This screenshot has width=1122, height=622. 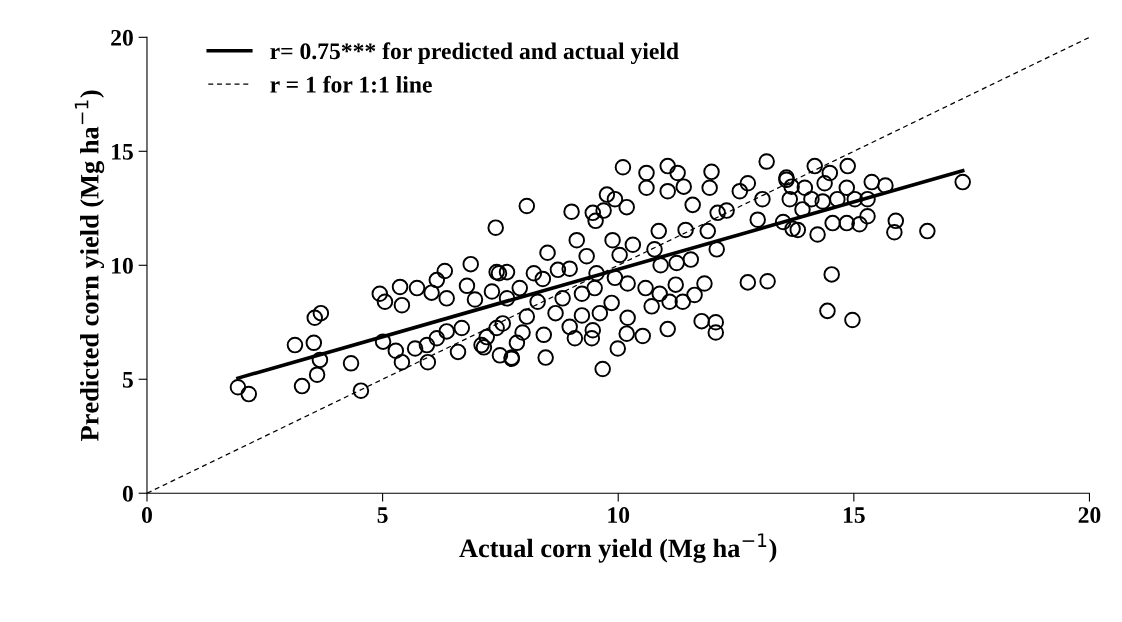 I want to click on x-axis-title: Actual corn yield (Mg ha$^{−1}$), so click(x=618, y=548).